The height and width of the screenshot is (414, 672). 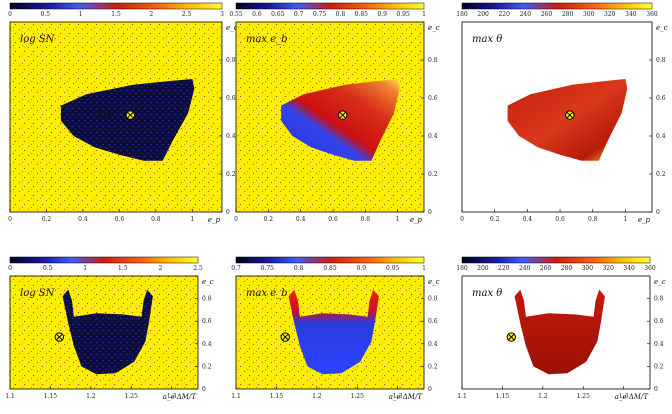 What do you see at coordinates (543, 396) in the screenshot?
I see `x-tick-label: 1.2` at bounding box center [543, 396].